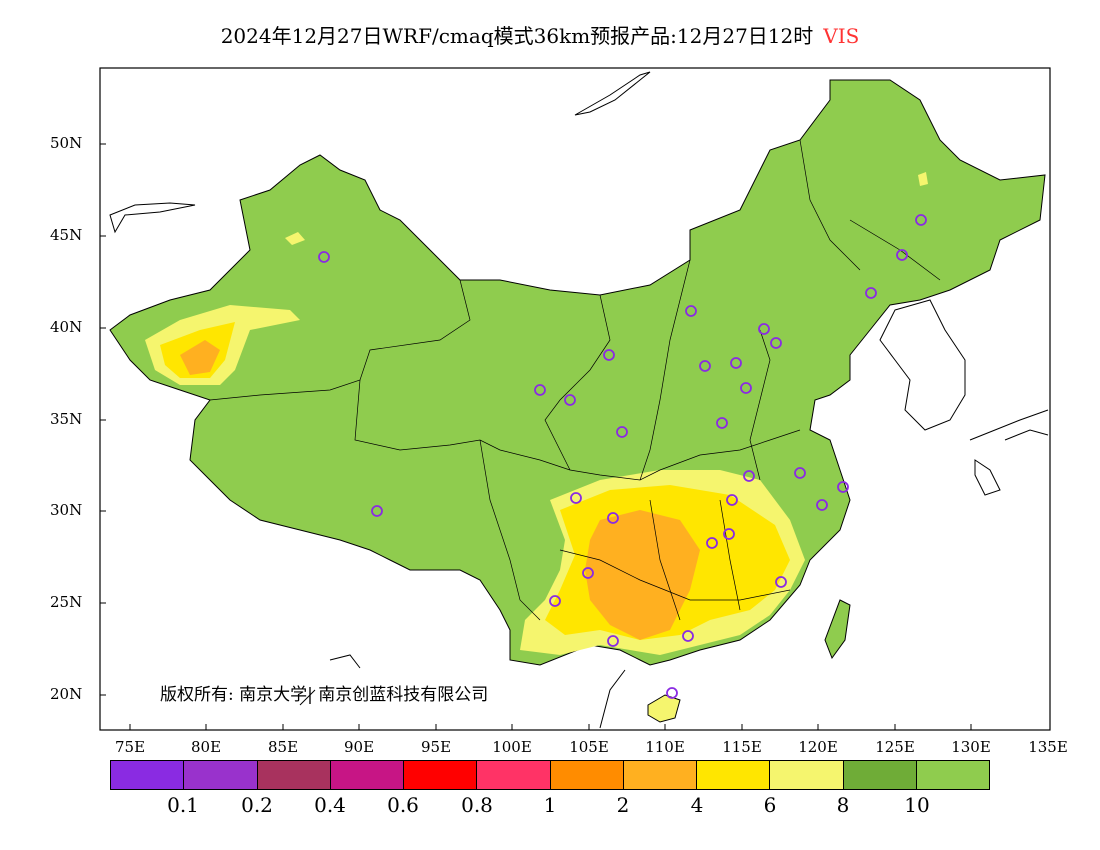  What do you see at coordinates (770, 805) in the screenshot?
I see `legend-label: 6` at bounding box center [770, 805].